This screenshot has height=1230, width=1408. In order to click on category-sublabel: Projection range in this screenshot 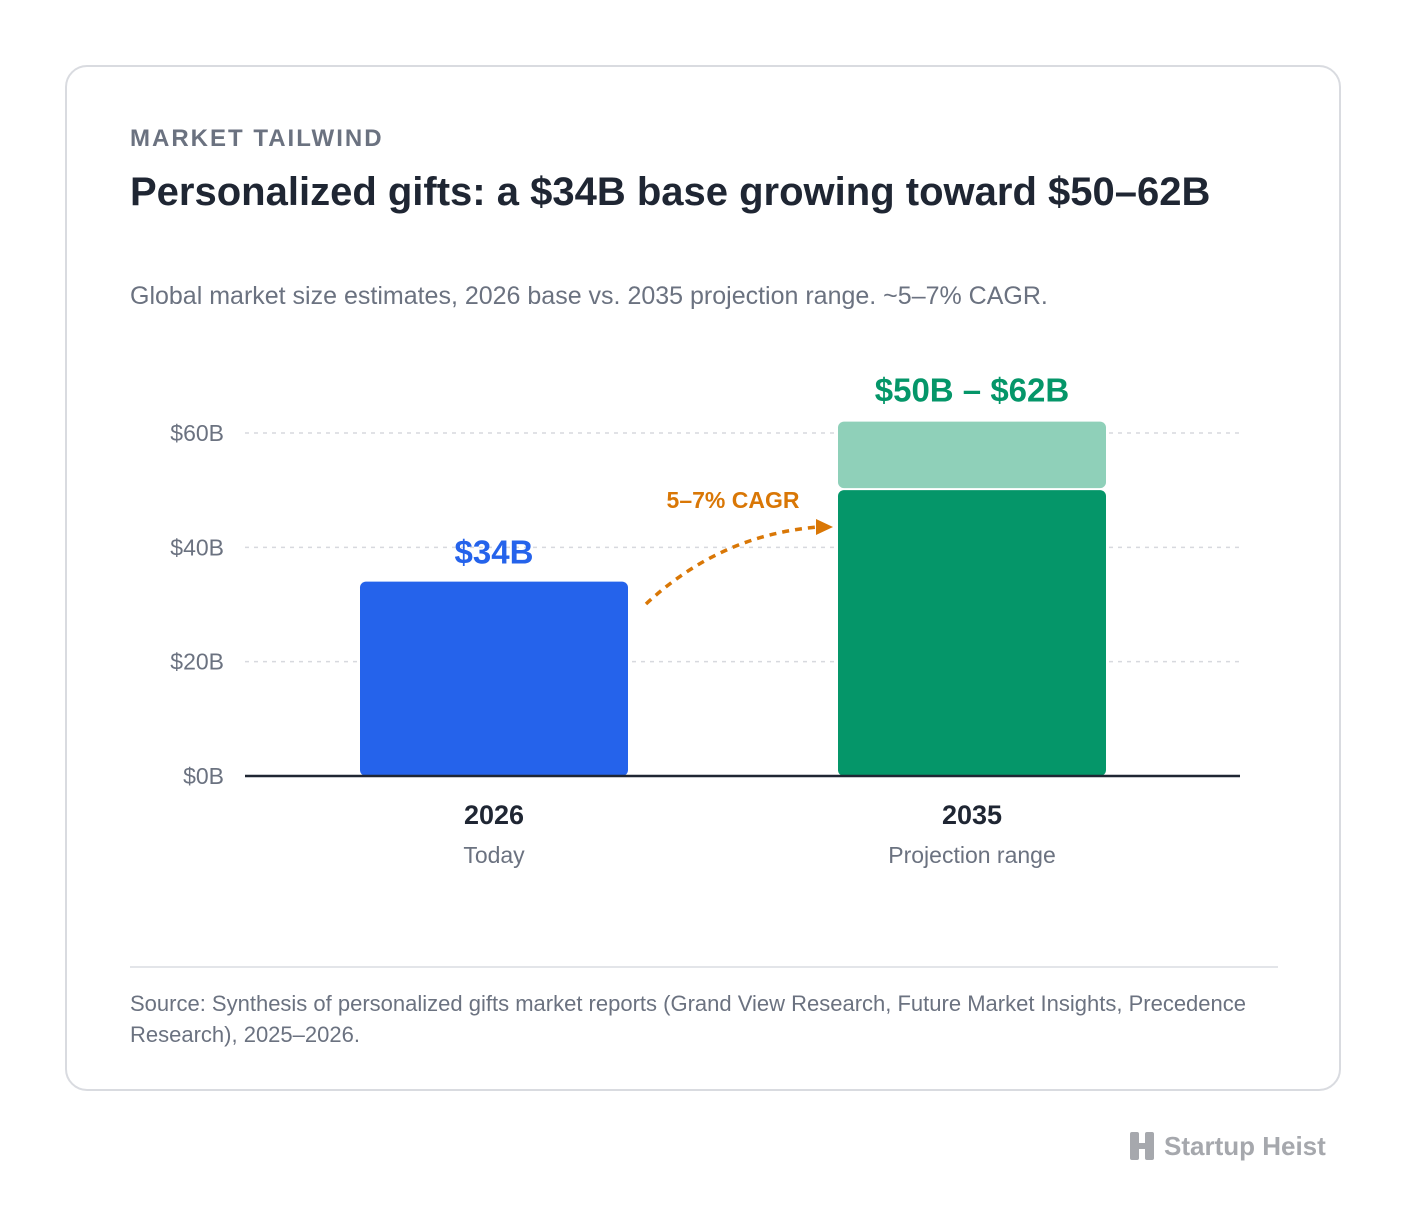, I will do `click(972, 855)`.